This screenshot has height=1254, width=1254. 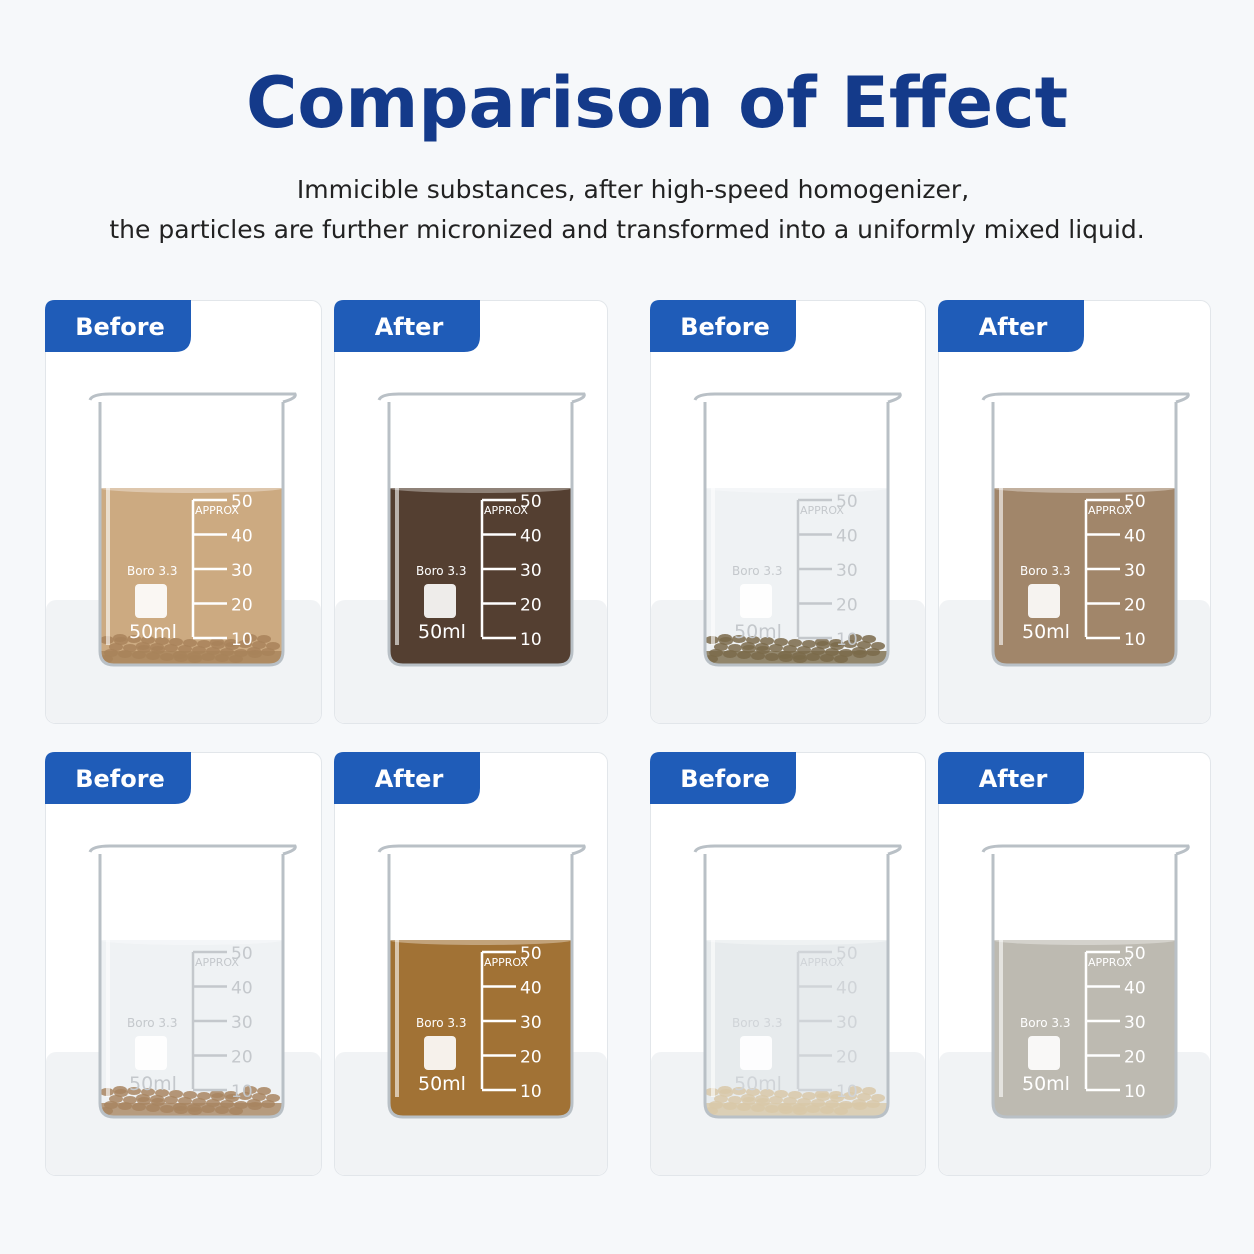 What do you see at coordinates (480, 1028) in the screenshot?
I see `liquid` at bounding box center [480, 1028].